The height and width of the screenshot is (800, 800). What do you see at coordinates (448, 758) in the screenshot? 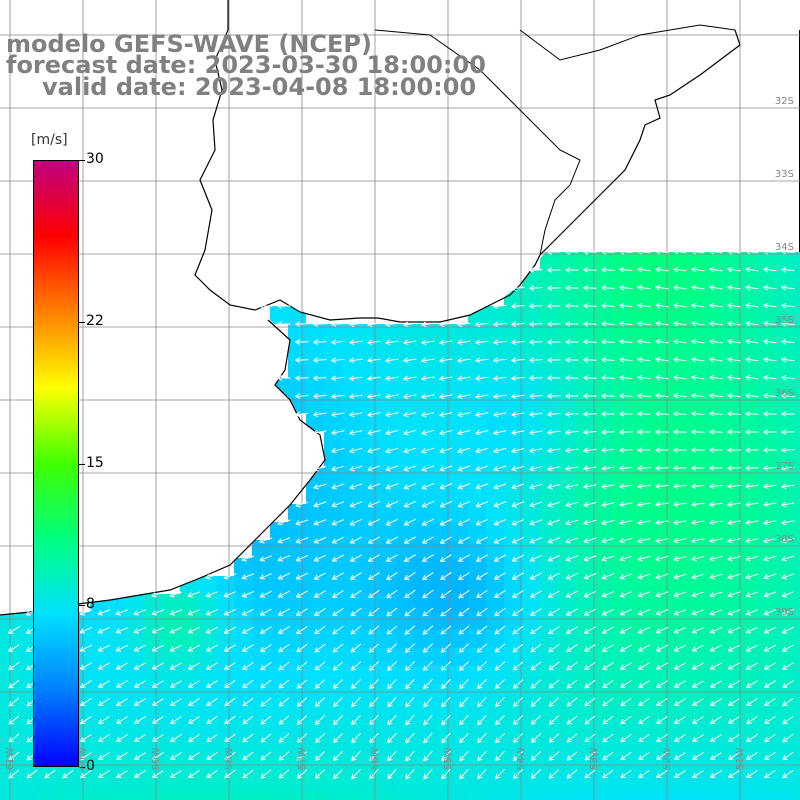
I see `longitude-label: 55W` at bounding box center [448, 758].